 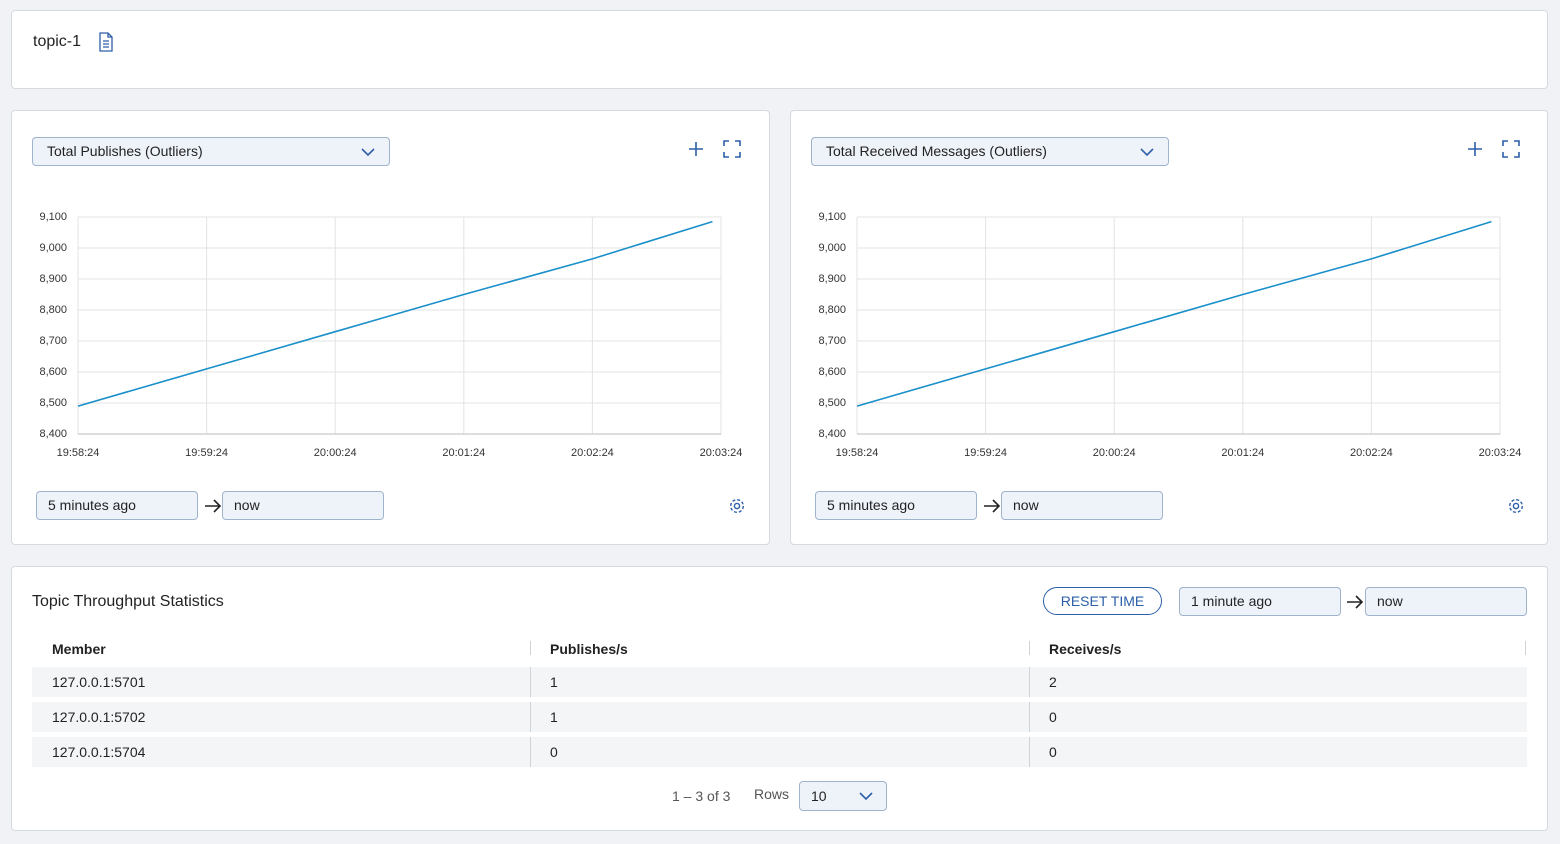 What do you see at coordinates (99, 682) in the screenshot?
I see `table-cell: 127.0.0.1:5701` at bounding box center [99, 682].